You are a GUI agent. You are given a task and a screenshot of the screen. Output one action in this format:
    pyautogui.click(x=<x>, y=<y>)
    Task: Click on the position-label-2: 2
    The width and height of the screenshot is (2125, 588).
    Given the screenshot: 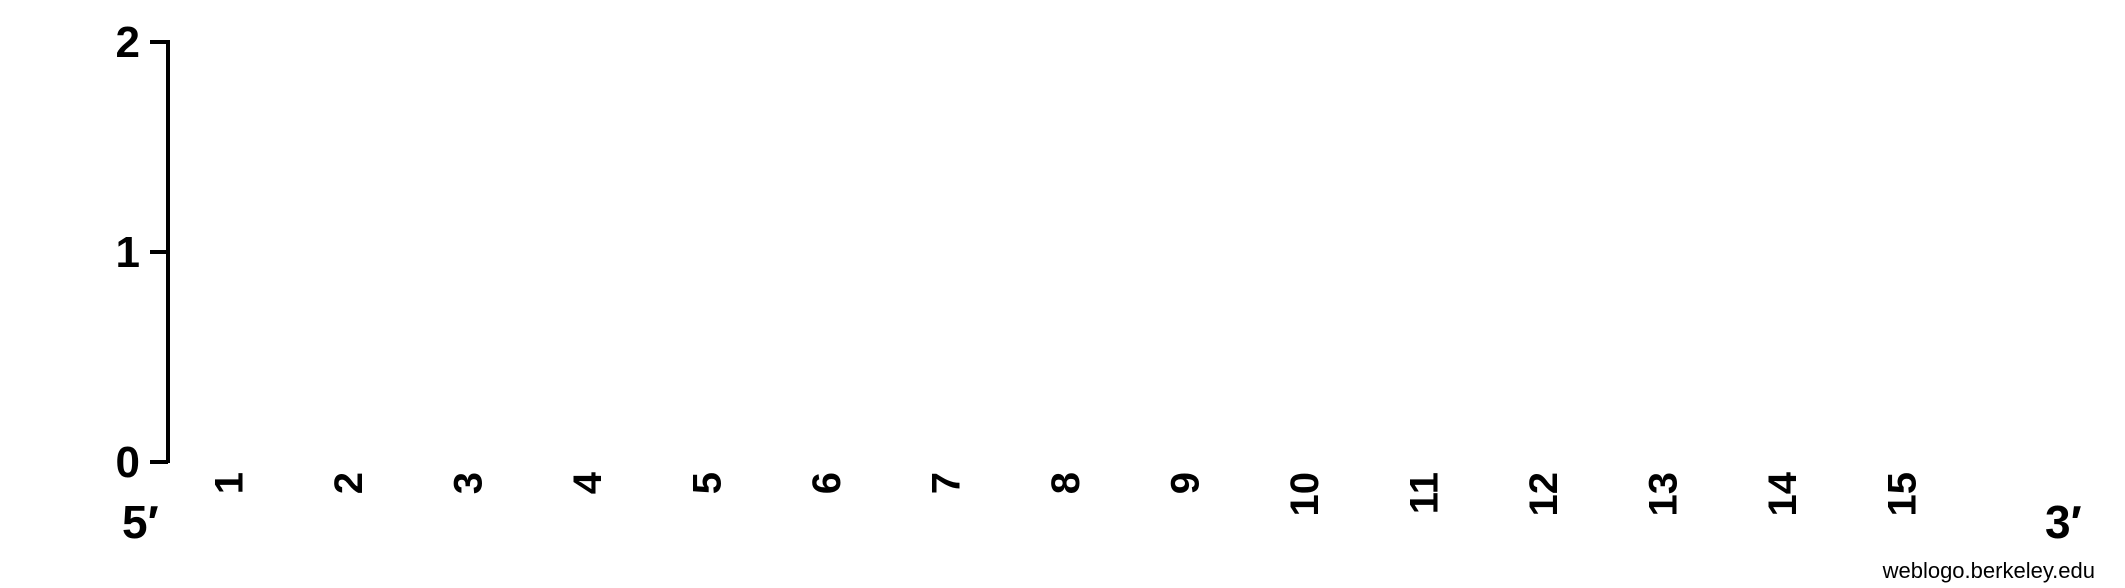 What is the action you would take?
    pyautogui.click(x=349, y=483)
    